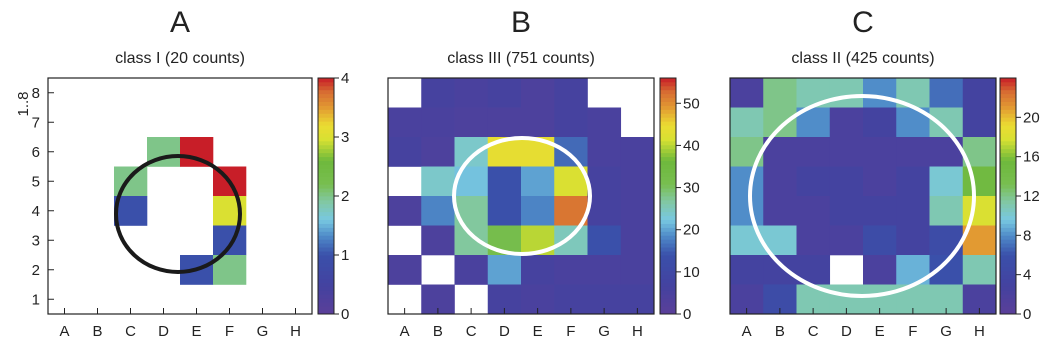  I want to click on colorbar-tick-label: 0, so click(345, 314).